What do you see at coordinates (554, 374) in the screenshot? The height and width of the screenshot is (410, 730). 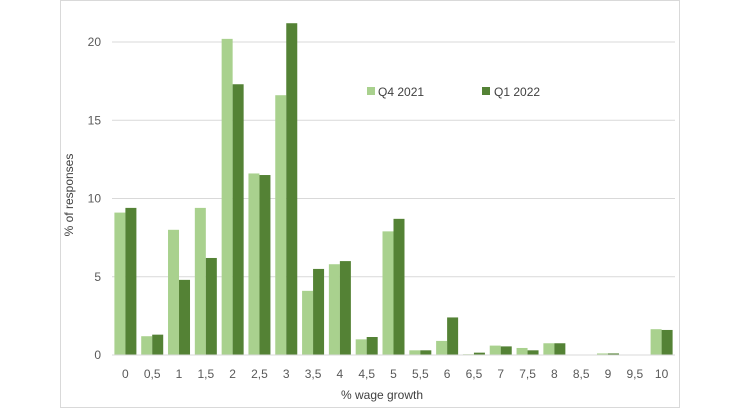 I see `x-tick-label: 8` at bounding box center [554, 374].